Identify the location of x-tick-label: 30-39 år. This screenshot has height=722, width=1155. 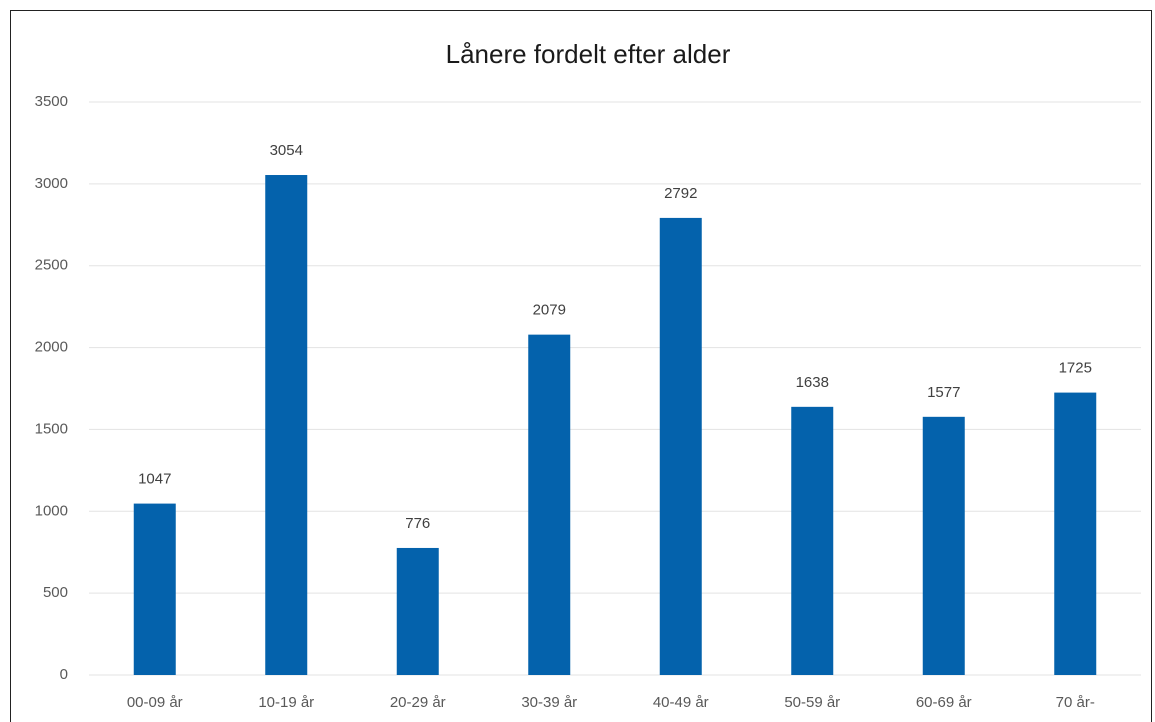
(549, 702).